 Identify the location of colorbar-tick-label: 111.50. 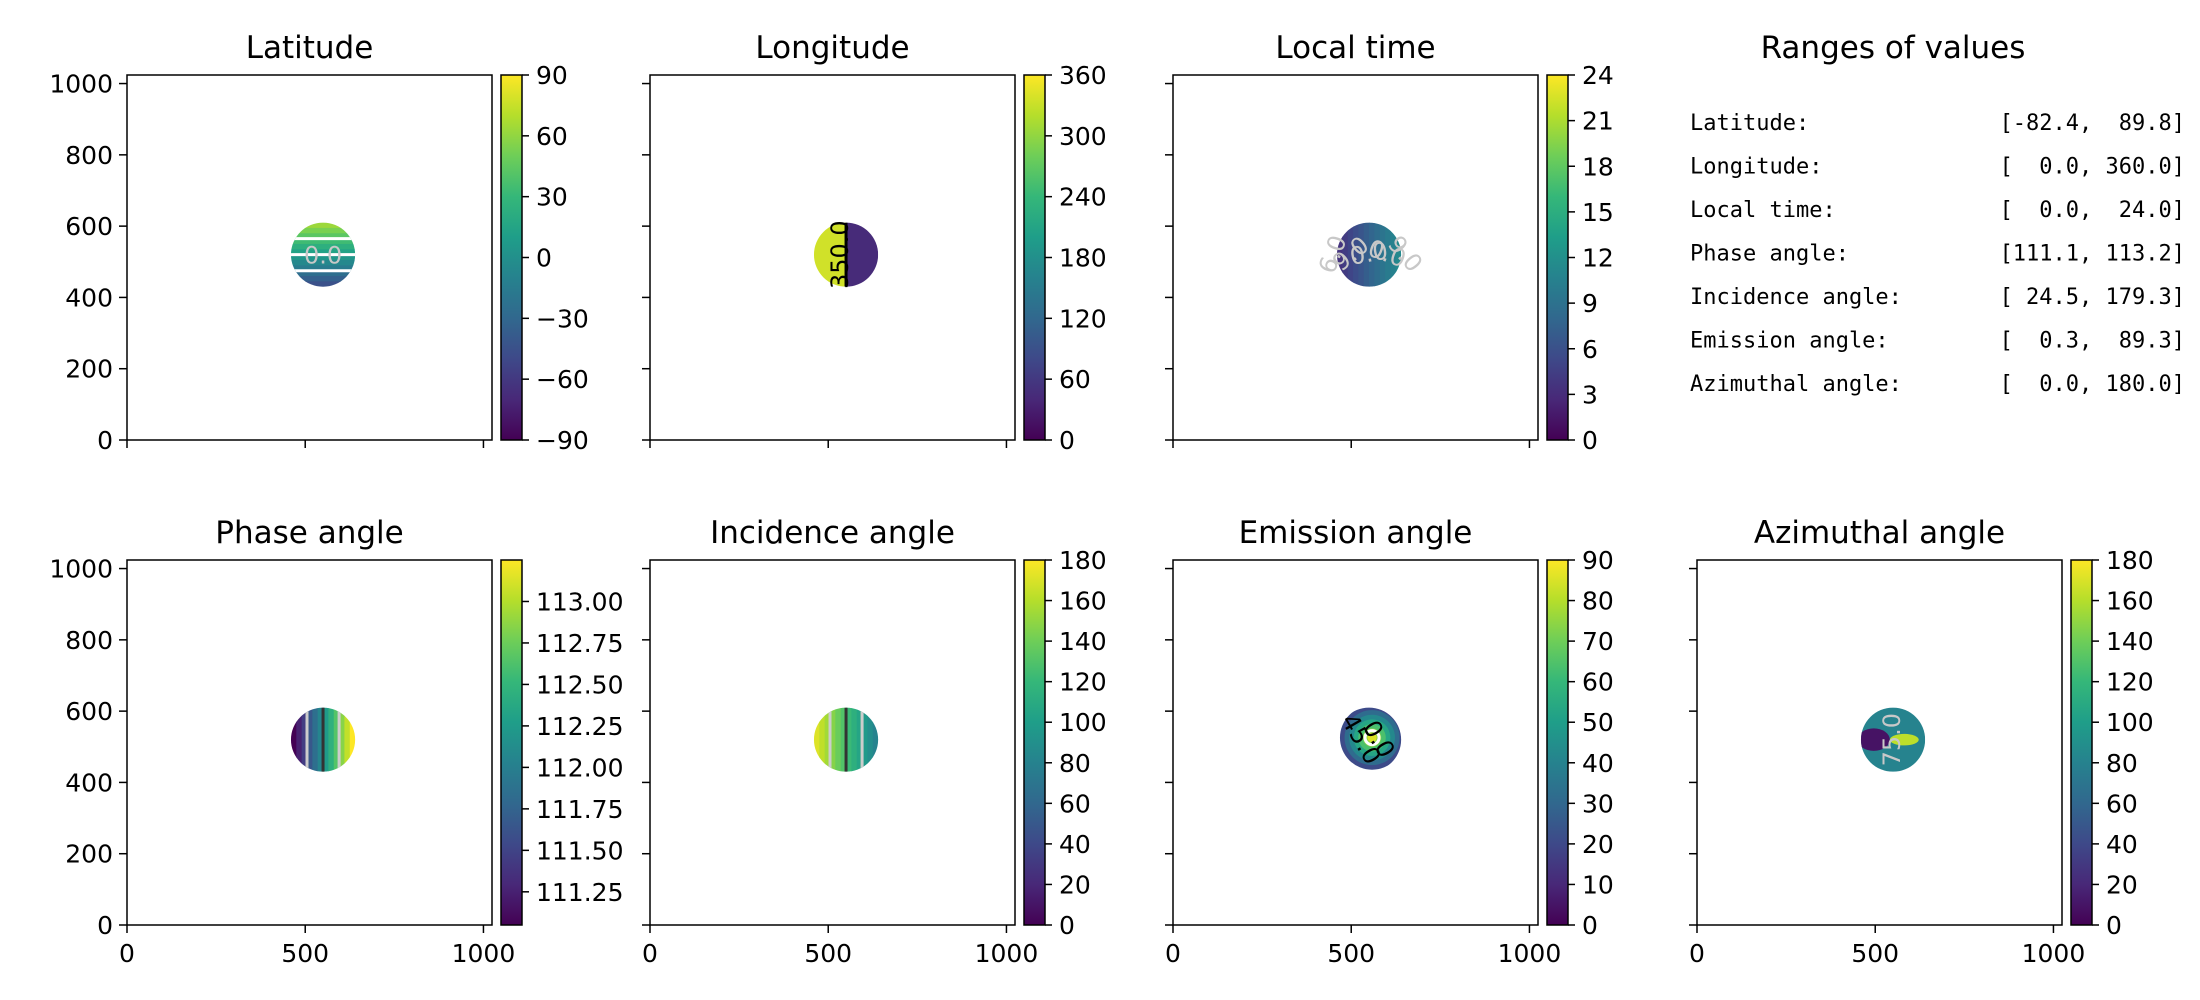
(579, 850).